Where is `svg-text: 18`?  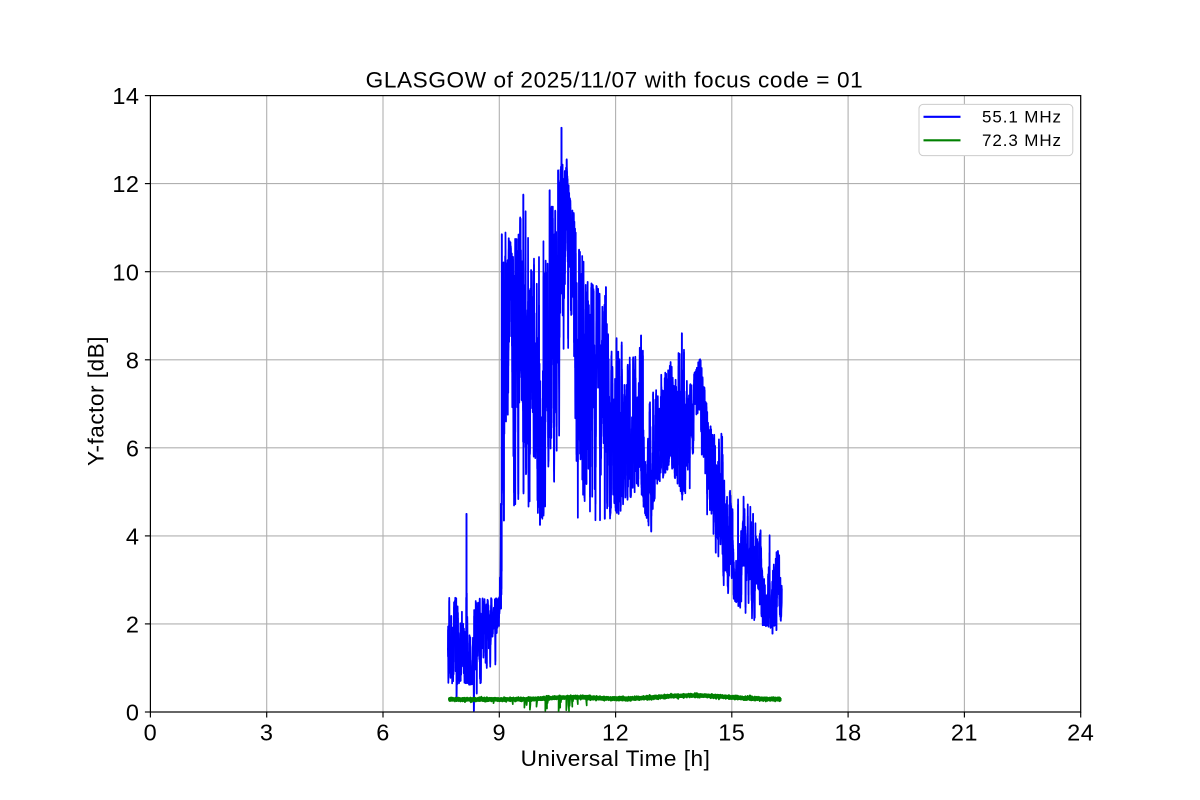 svg-text: 18 is located at coordinates (848, 733).